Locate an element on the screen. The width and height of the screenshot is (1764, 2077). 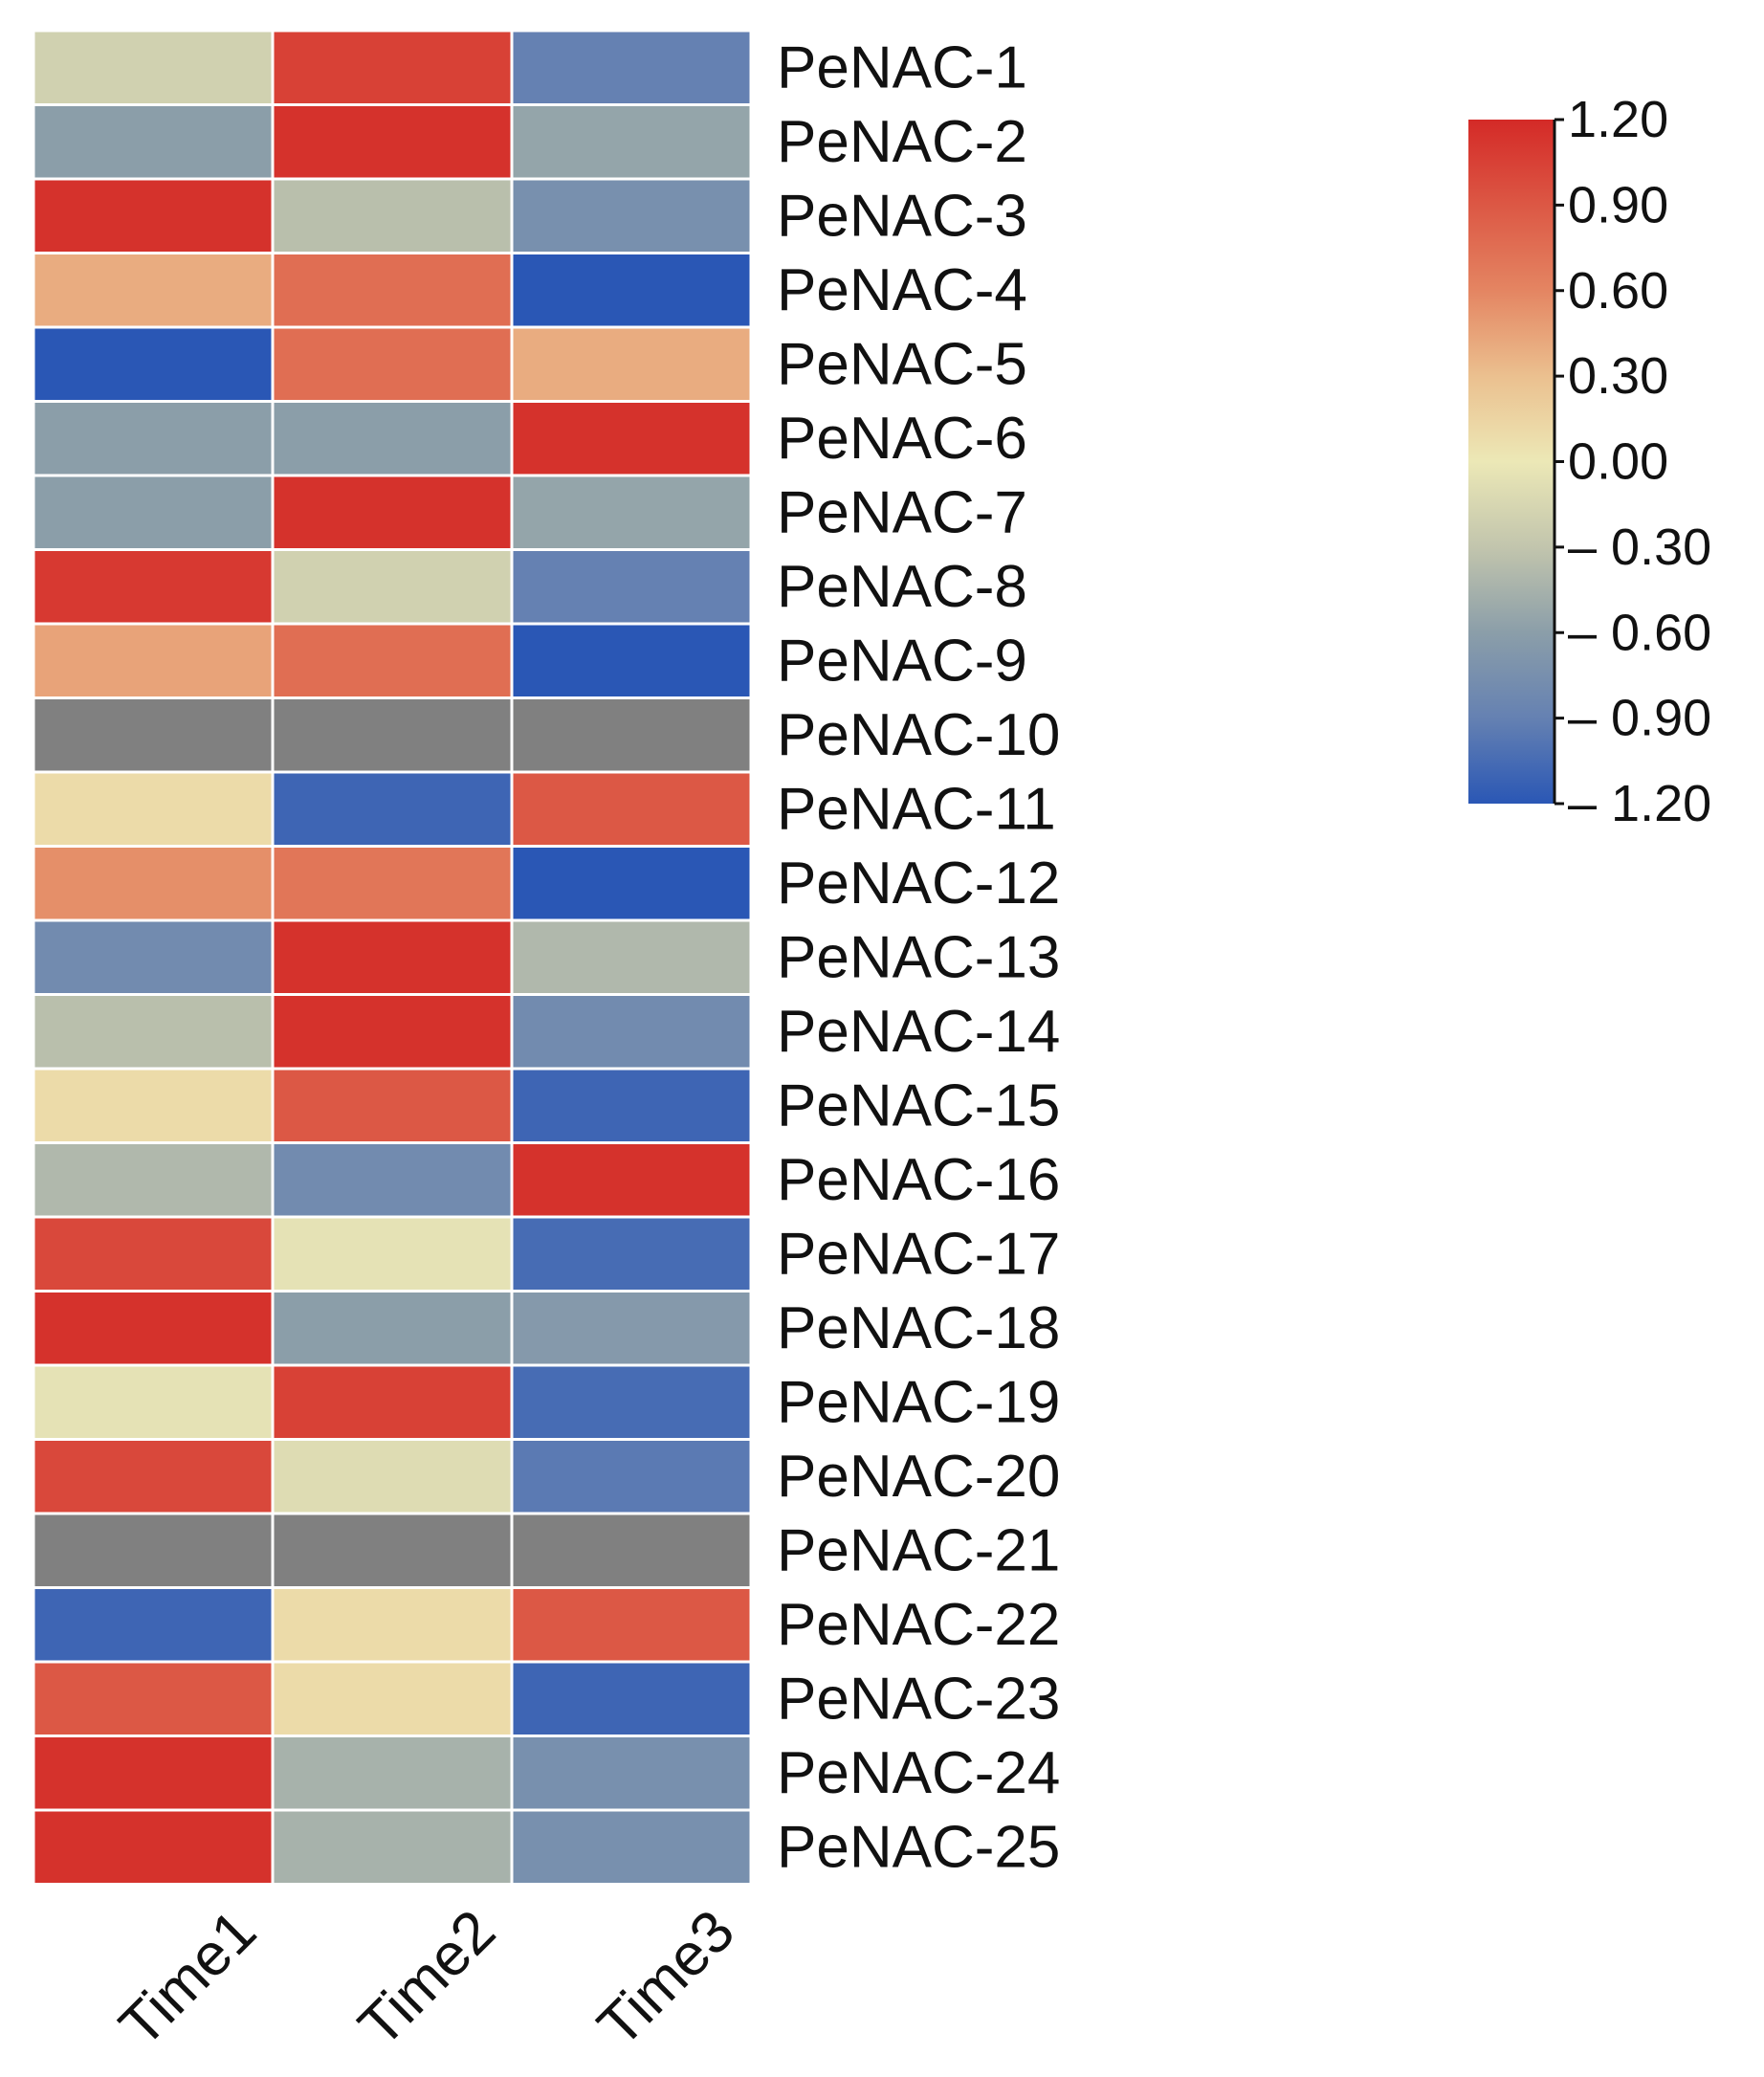
heatmap-cell-PeNAC-20-Time2 is located at coordinates (392, 1477).